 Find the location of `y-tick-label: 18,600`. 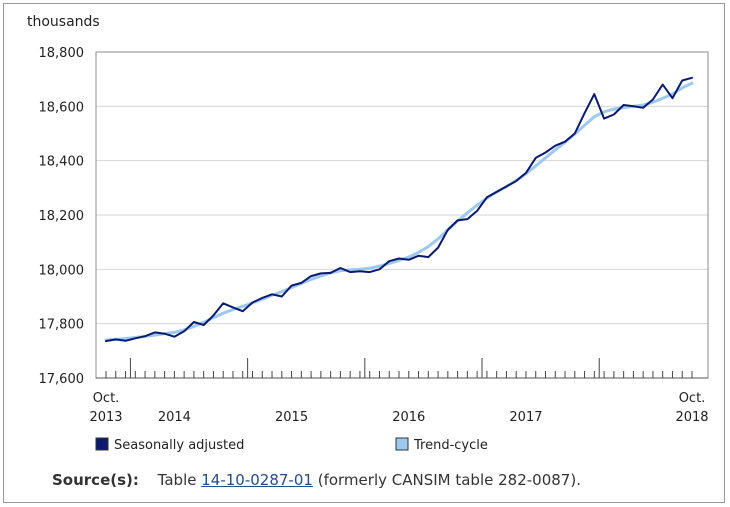

y-tick-label: 18,600 is located at coordinates (62, 107).